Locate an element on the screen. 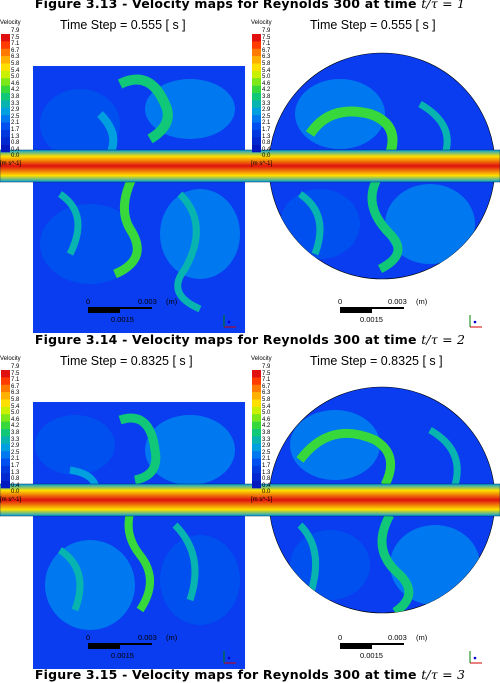 The width and height of the screenshot is (500, 683). colorbar-tick: 3.3 is located at coordinates (15, 439).